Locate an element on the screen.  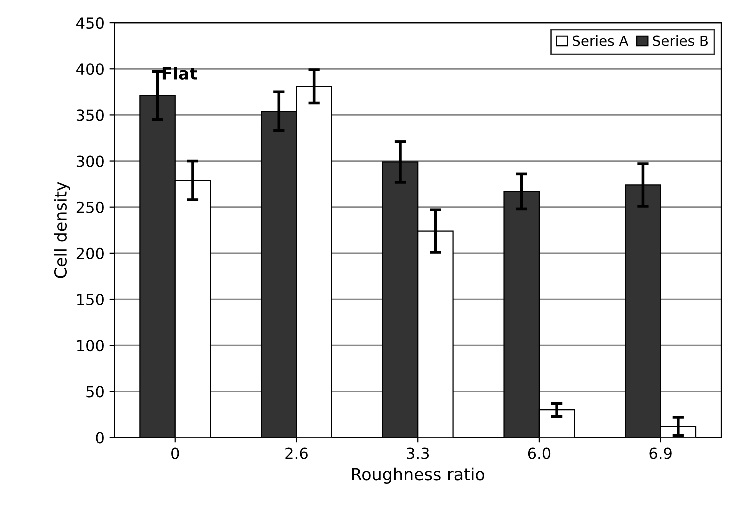
legend-label: Series B is located at coordinates (680, 41).